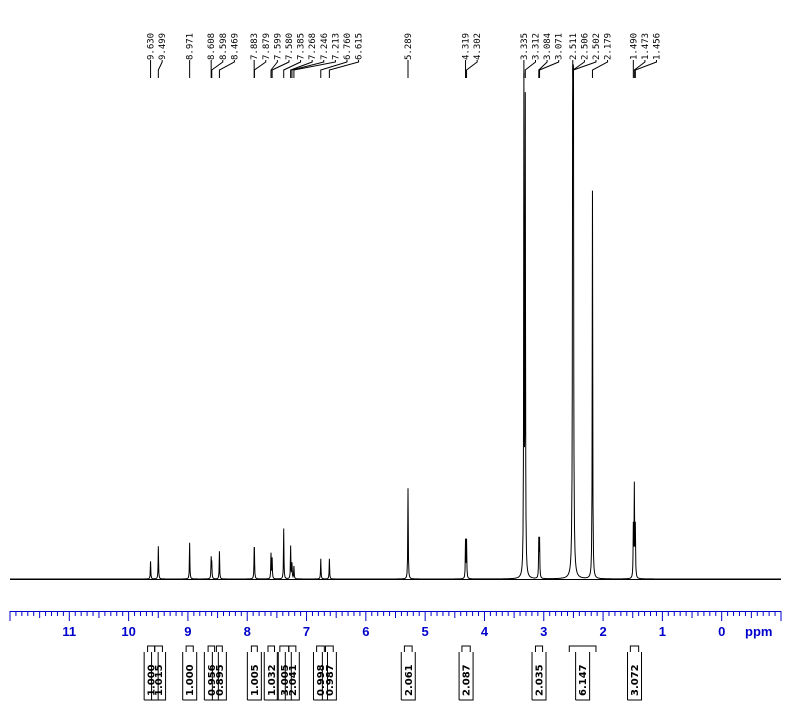 The width and height of the screenshot is (795, 708). I want to click on integral-value-label: 3.072, so click(635, 680).